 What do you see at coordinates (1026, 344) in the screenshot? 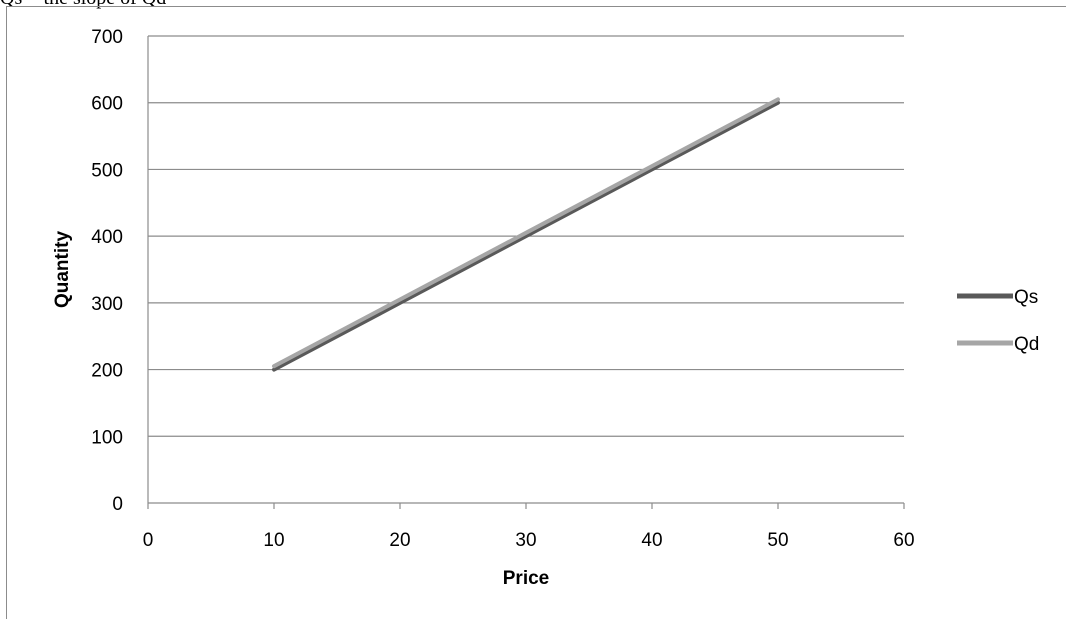
I see `legend-label-qd: Qd` at bounding box center [1026, 344].